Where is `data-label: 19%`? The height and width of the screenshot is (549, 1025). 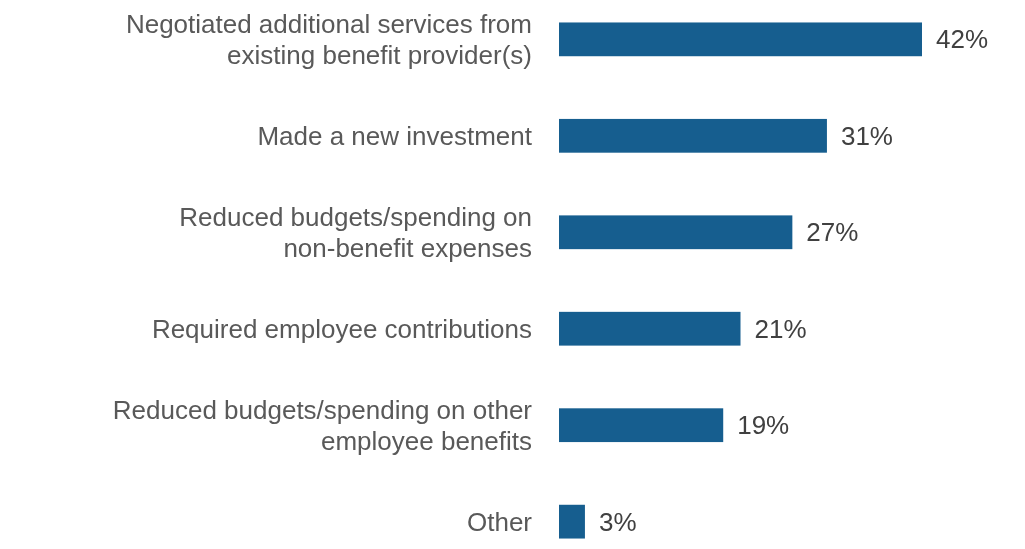 data-label: 19% is located at coordinates (763, 425).